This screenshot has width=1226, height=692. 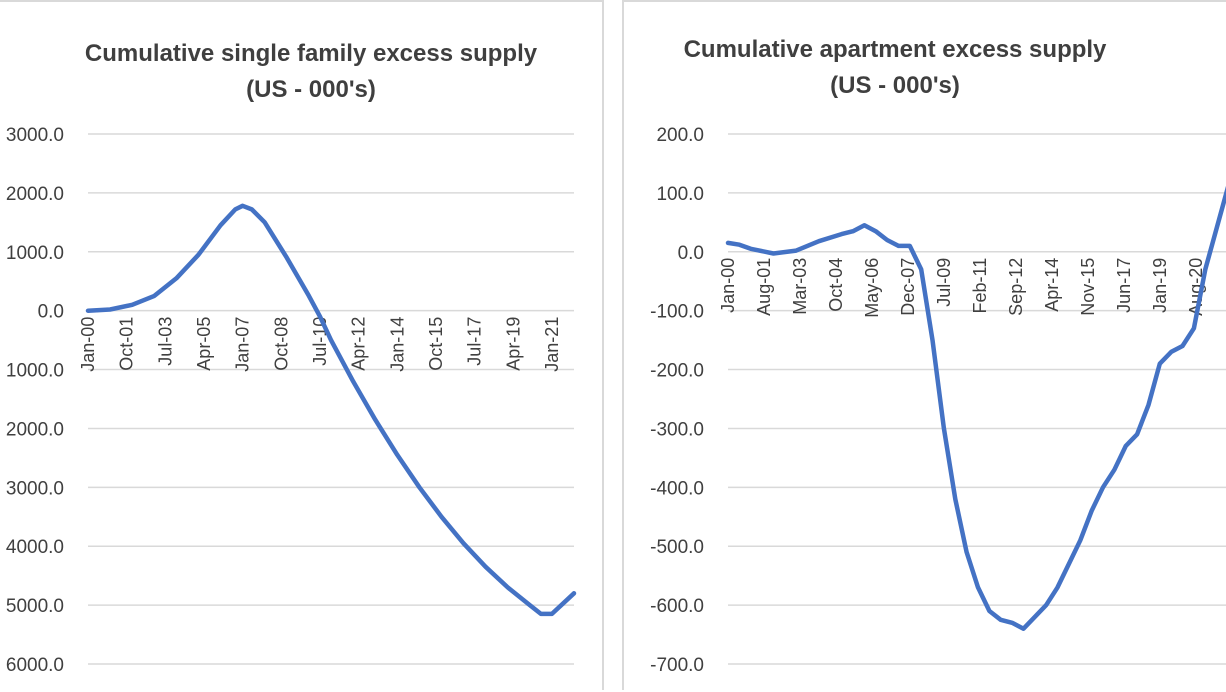 What do you see at coordinates (677, 371) in the screenshot?
I see `y-tick-label: -200.0` at bounding box center [677, 371].